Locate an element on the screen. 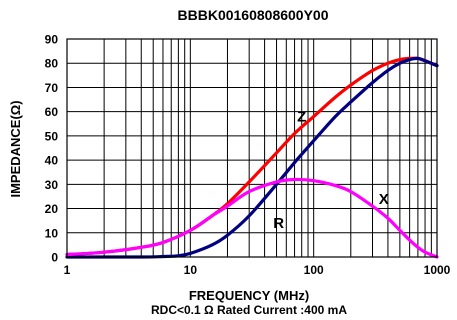 The height and width of the screenshot is (320, 457). y-tick-label: 10 is located at coordinates (52, 233).